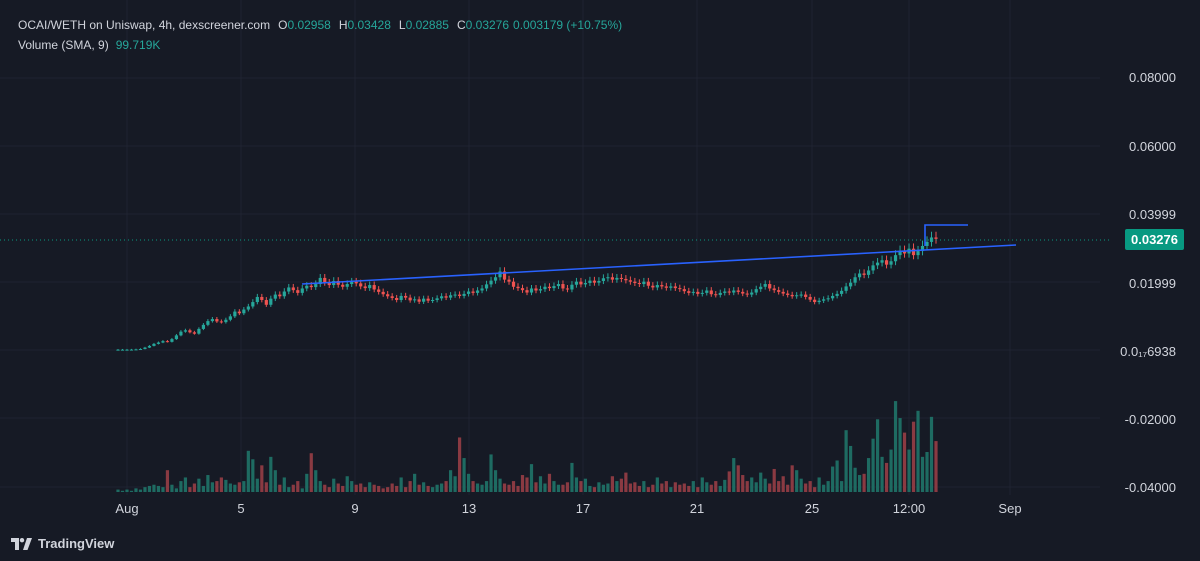 The width and height of the screenshot is (1200, 561). I want to click on change-value: 0.003179 (+10.75%), so click(568, 25).